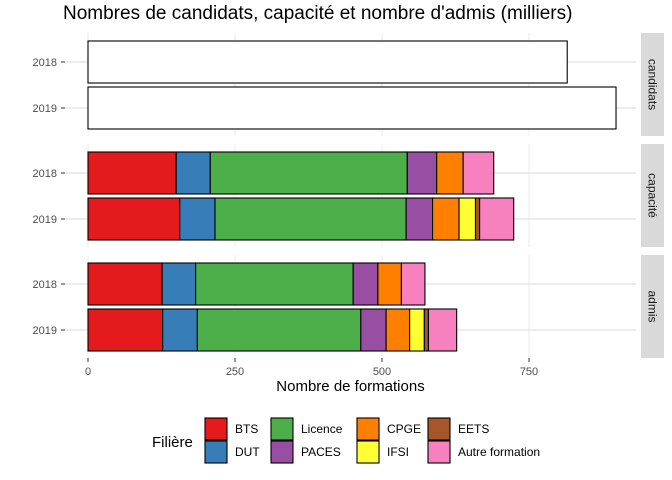 Image resolution: width=672 pixels, height=480 pixels. What do you see at coordinates (413, 284) in the screenshot?
I see `bar-segment-admis-2018-autre-formation` at bounding box center [413, 284].